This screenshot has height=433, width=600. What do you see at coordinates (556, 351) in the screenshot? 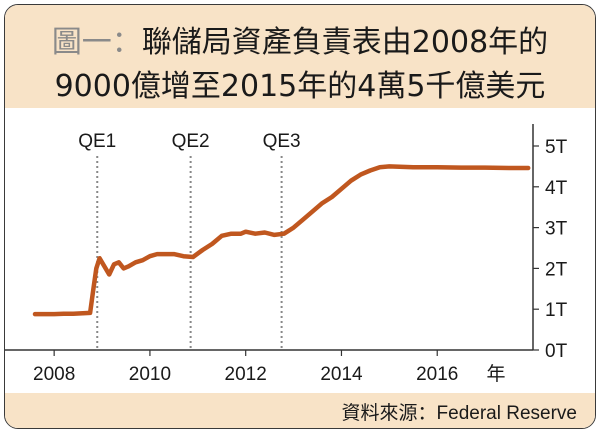
I see `y-tick-label: 0T` at bounding box center [556, 351].